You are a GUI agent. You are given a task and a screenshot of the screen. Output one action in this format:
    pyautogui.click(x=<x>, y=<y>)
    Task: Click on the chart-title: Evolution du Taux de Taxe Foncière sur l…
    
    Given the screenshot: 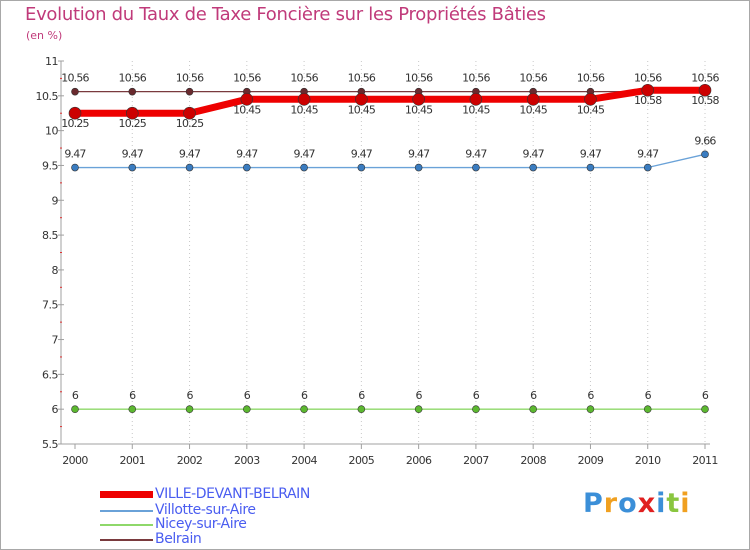 What is the action you would take?
    pyautogui.click(x=285, y=14)
    